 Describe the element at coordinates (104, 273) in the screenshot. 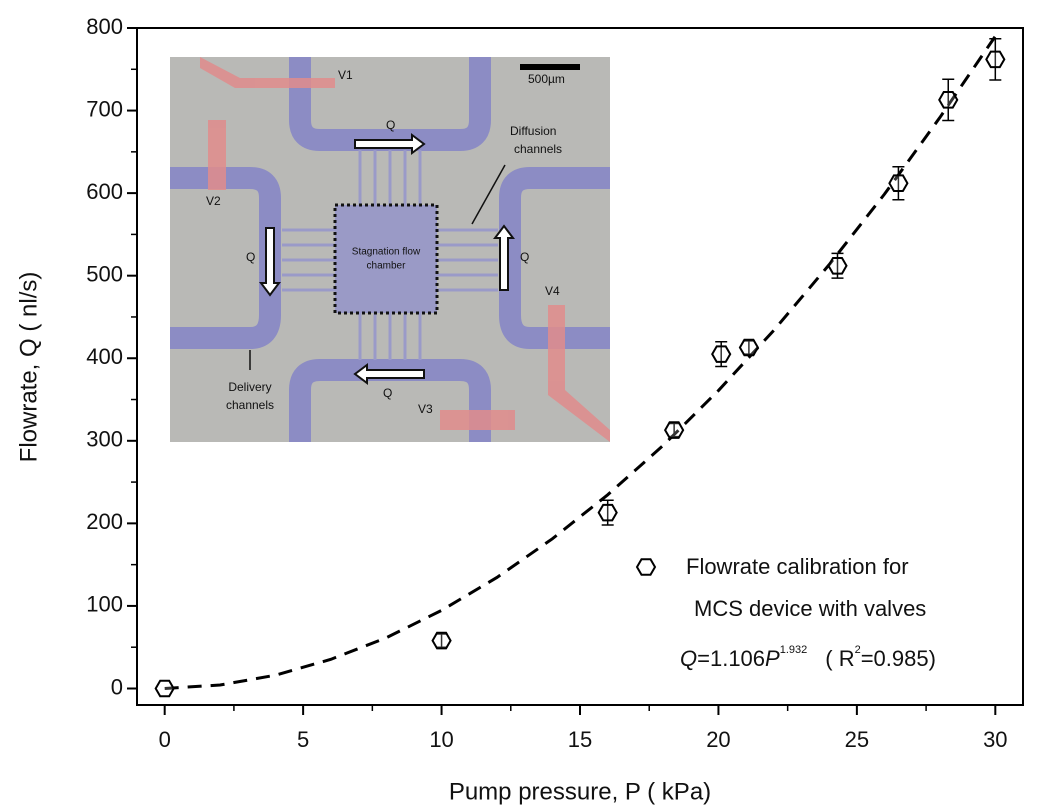

I see `y-tick-label: 500` at that location.